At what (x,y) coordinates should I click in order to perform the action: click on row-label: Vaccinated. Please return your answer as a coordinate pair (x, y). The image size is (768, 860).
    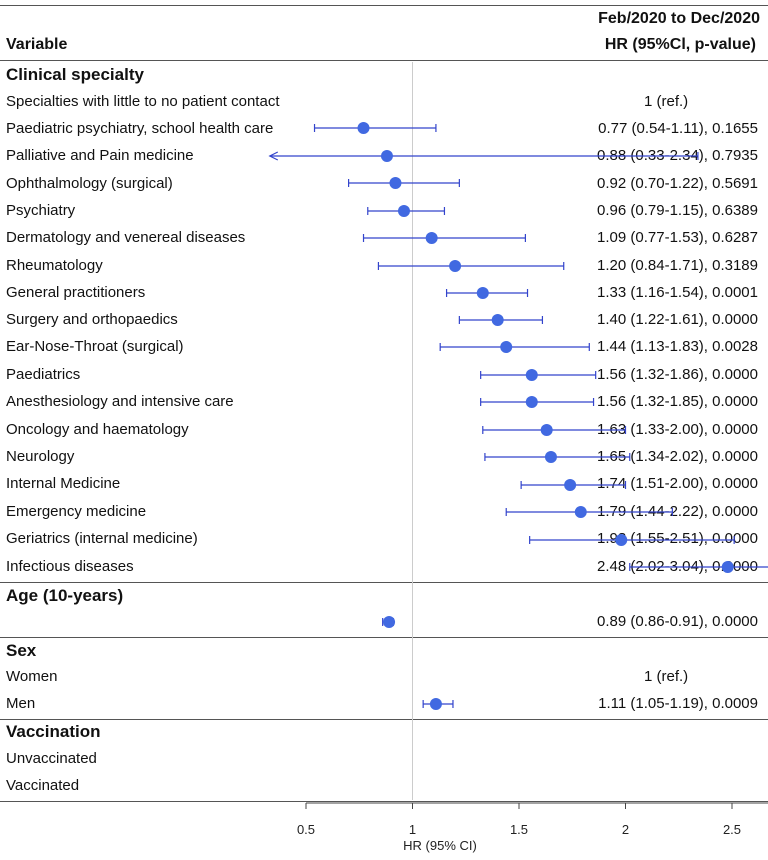
    Looking at the image, I should click on (43, 785).